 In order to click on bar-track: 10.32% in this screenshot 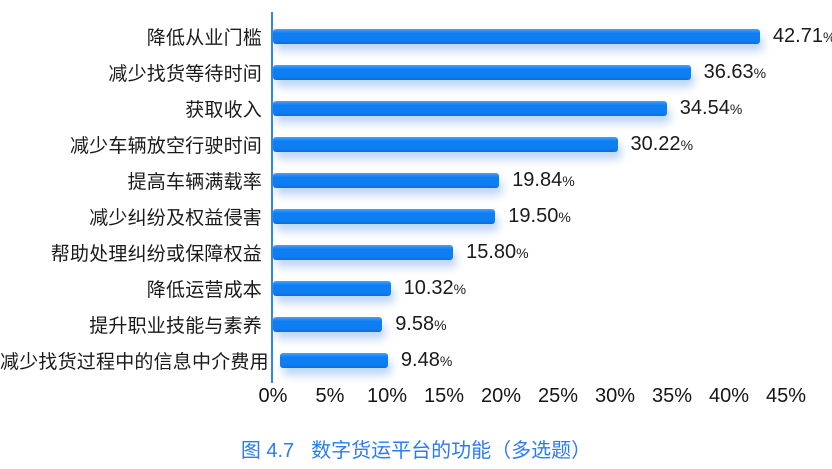, I will do `click(552, 288)`.